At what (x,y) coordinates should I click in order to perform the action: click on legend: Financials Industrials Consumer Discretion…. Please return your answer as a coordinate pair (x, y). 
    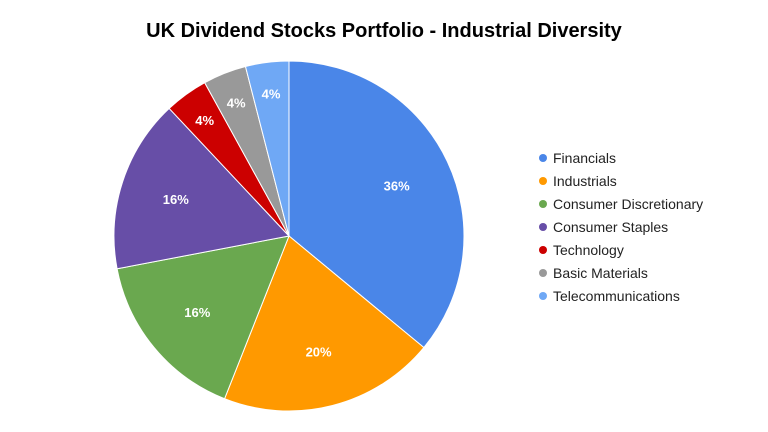
    Looking at the image, I should click on (621, 226).